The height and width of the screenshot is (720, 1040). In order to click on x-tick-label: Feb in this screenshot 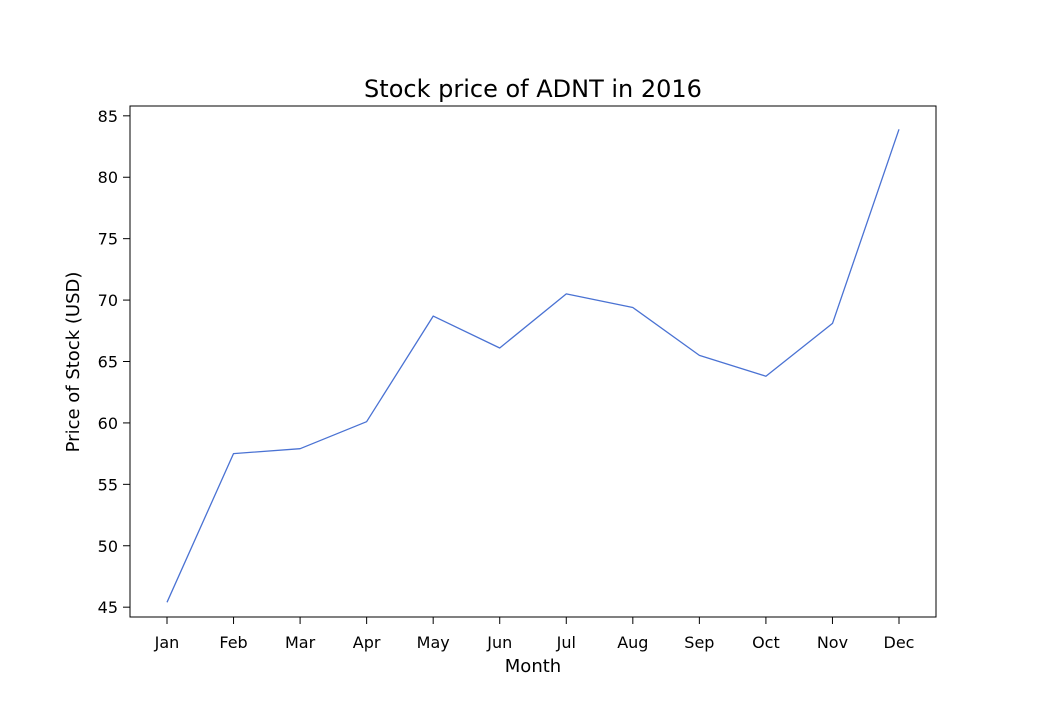, I will do `click(233, 642)`.